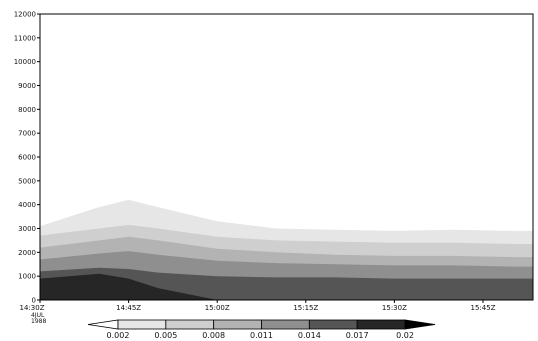  What do you see at coordinates (165, 335) in the screenshot?
I see `colorbar-label: 0.005` at bounding box center [165, 335].